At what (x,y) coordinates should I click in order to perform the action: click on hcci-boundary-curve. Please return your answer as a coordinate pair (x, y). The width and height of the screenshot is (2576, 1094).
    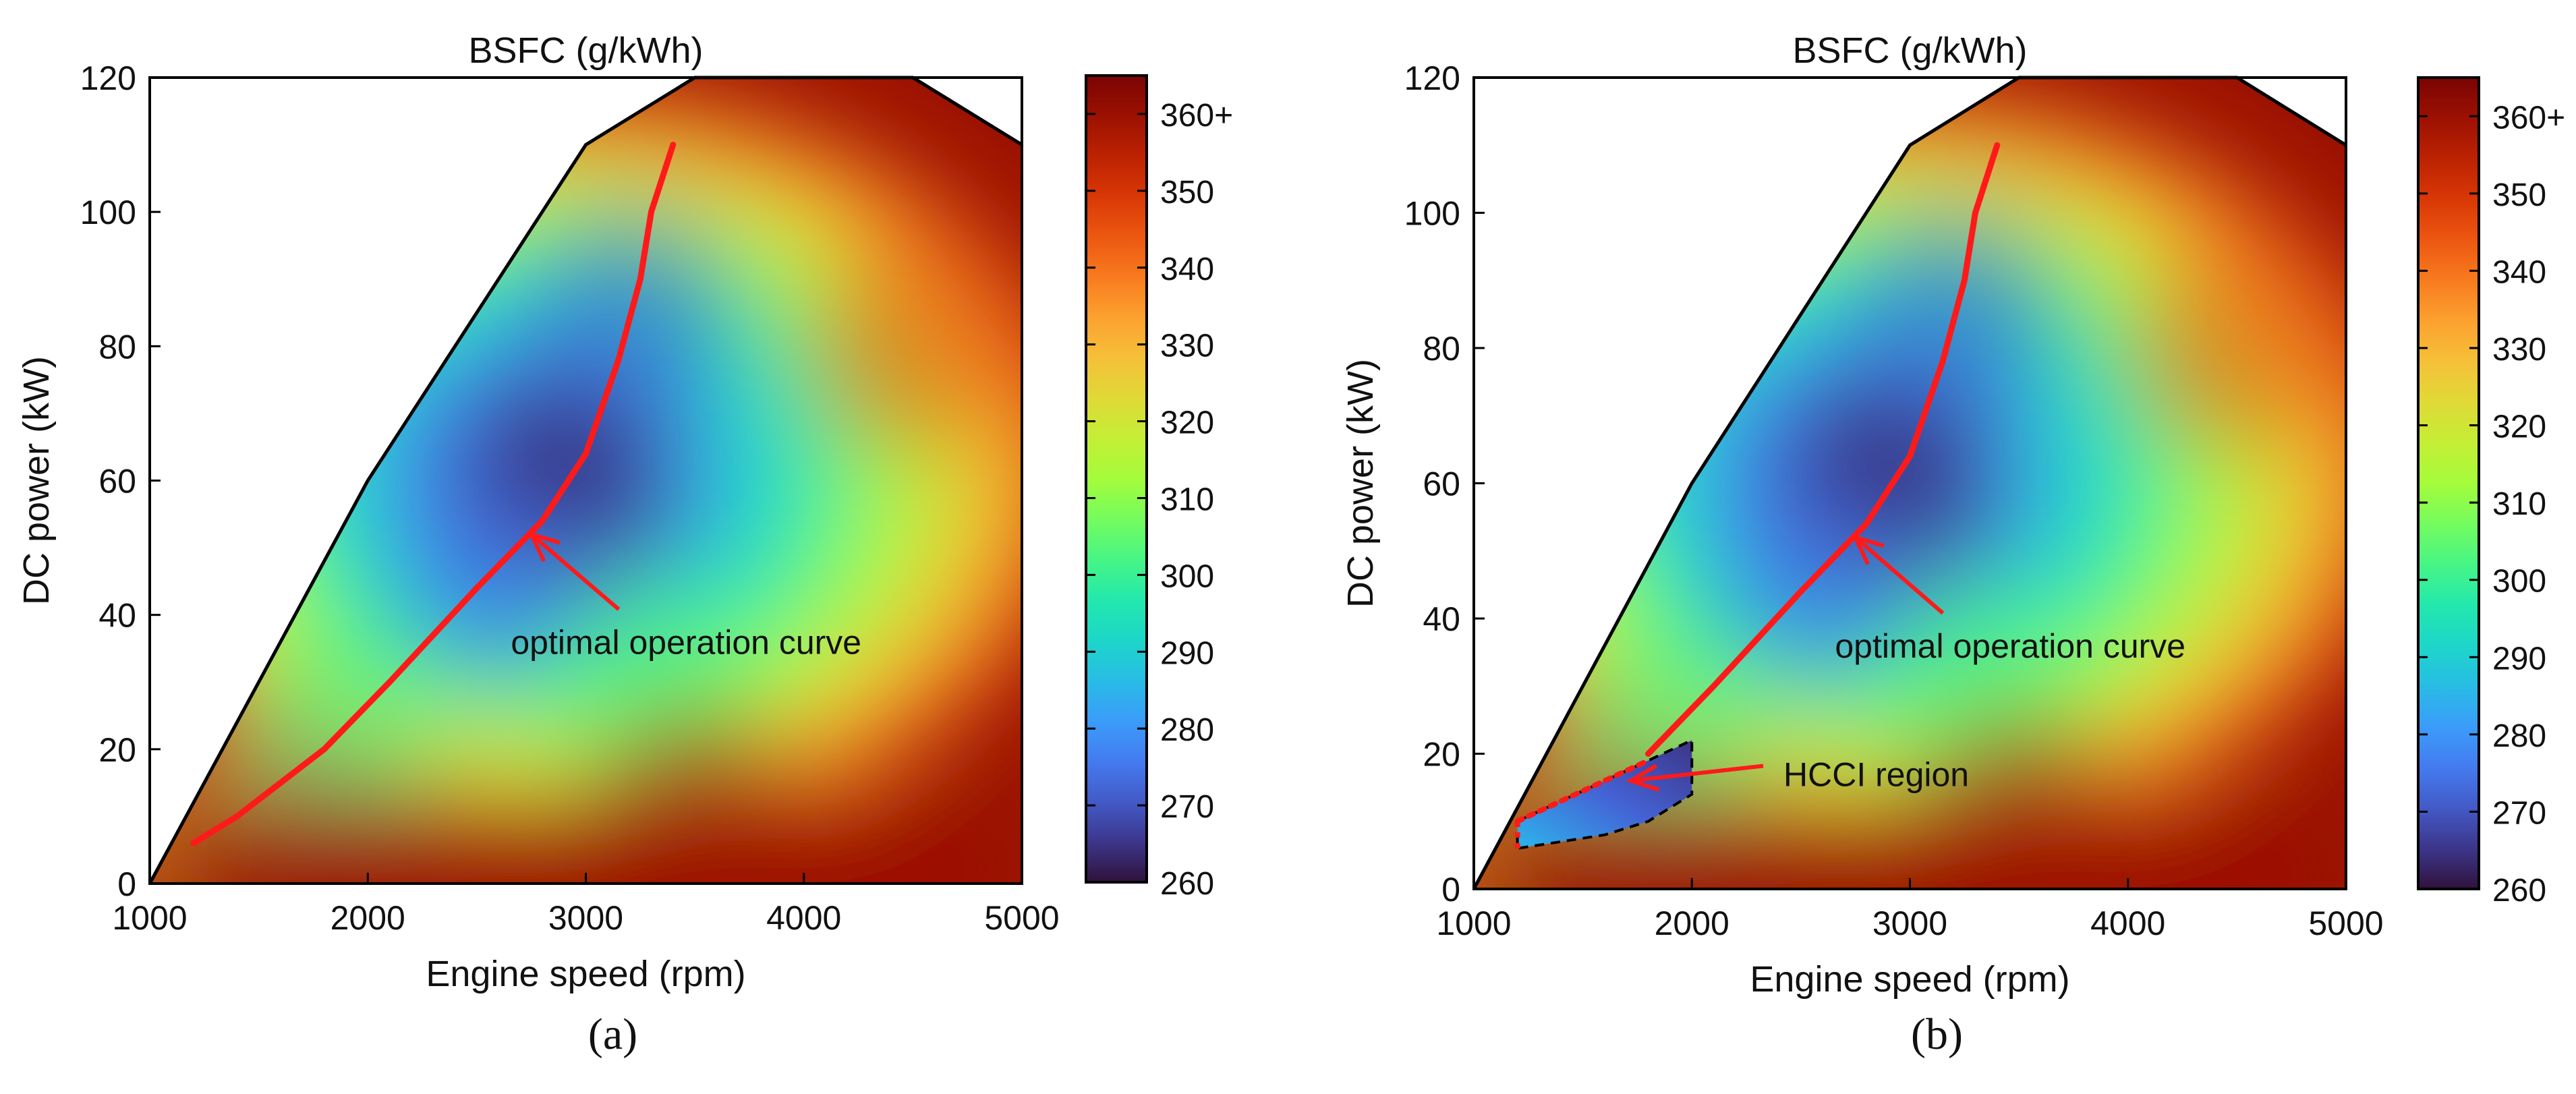
    Looking at the image, I should click on (1582, 790).